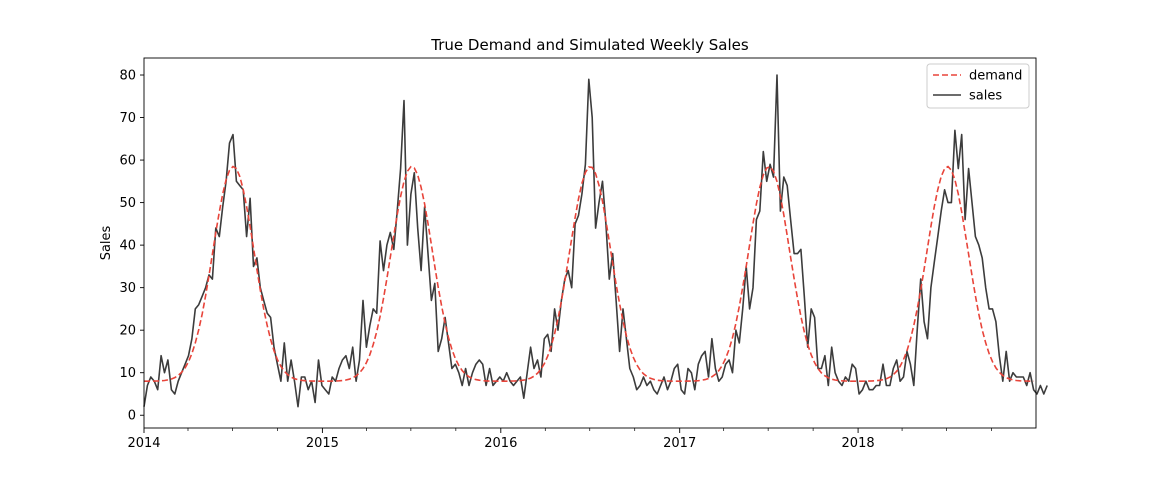 This screenshot has width=1152, height=480. I want to click on y-axis-label: Sales, so click(106, 242).